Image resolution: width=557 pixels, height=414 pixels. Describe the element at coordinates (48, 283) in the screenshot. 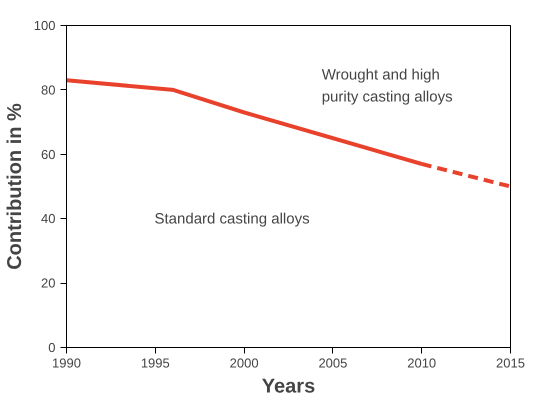

I see `y-tick-label: 20` at that location.